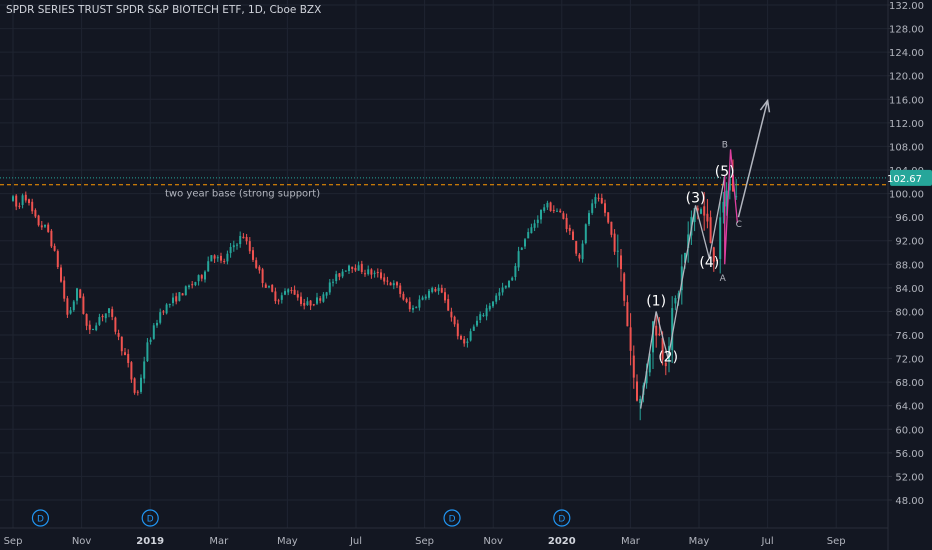 This screenshot has width=932, height=550. I want to click on price-tick-label: 68.00, so click(909, 383).